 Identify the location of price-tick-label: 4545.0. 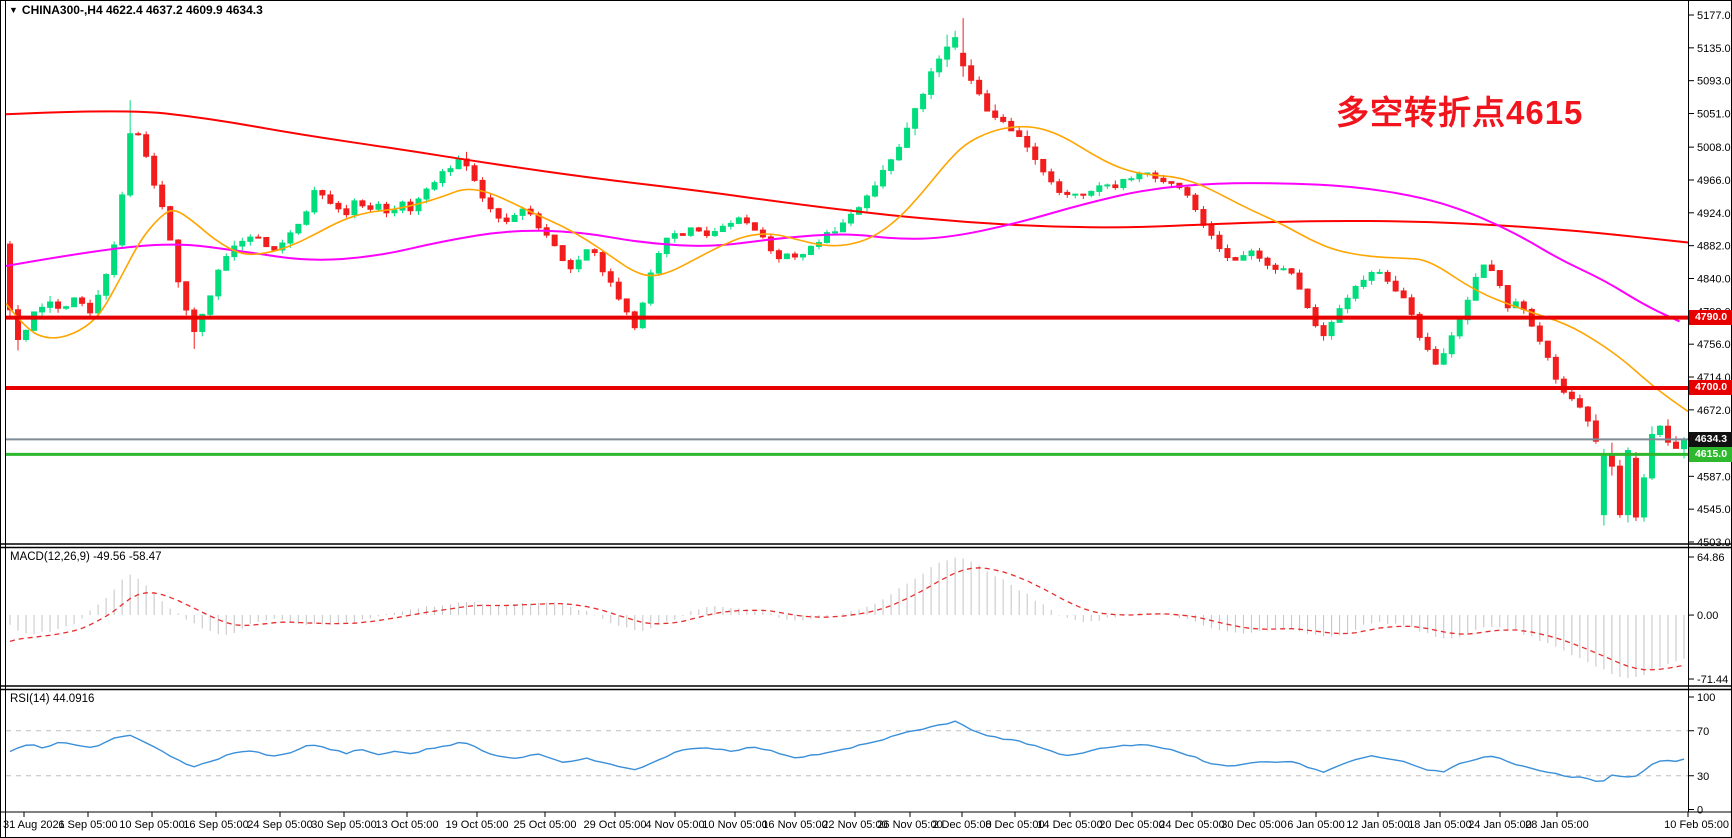
(1714, 510).